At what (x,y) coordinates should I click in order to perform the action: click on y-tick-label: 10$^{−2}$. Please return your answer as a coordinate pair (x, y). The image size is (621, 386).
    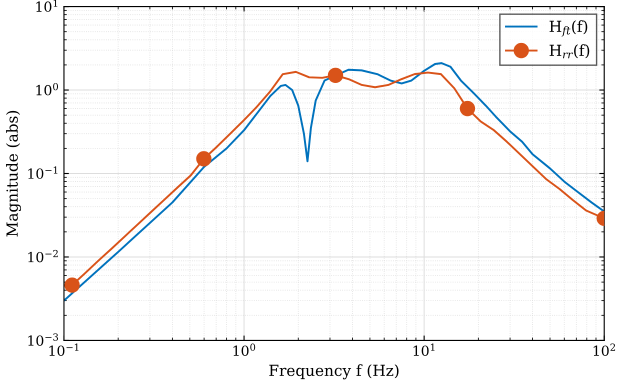
    Looking at the image, I should click on (43, 256).